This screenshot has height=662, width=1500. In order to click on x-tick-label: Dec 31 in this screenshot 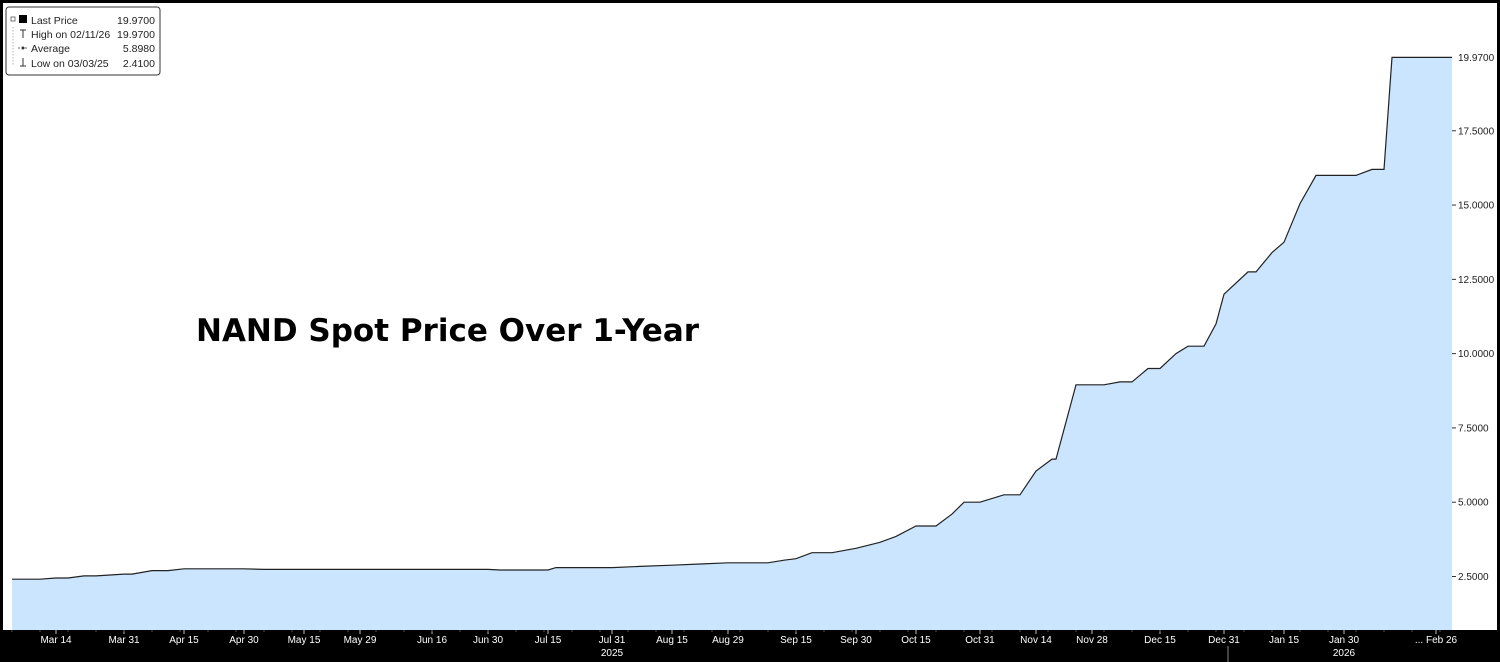, I will do `click(1224, 640)`.